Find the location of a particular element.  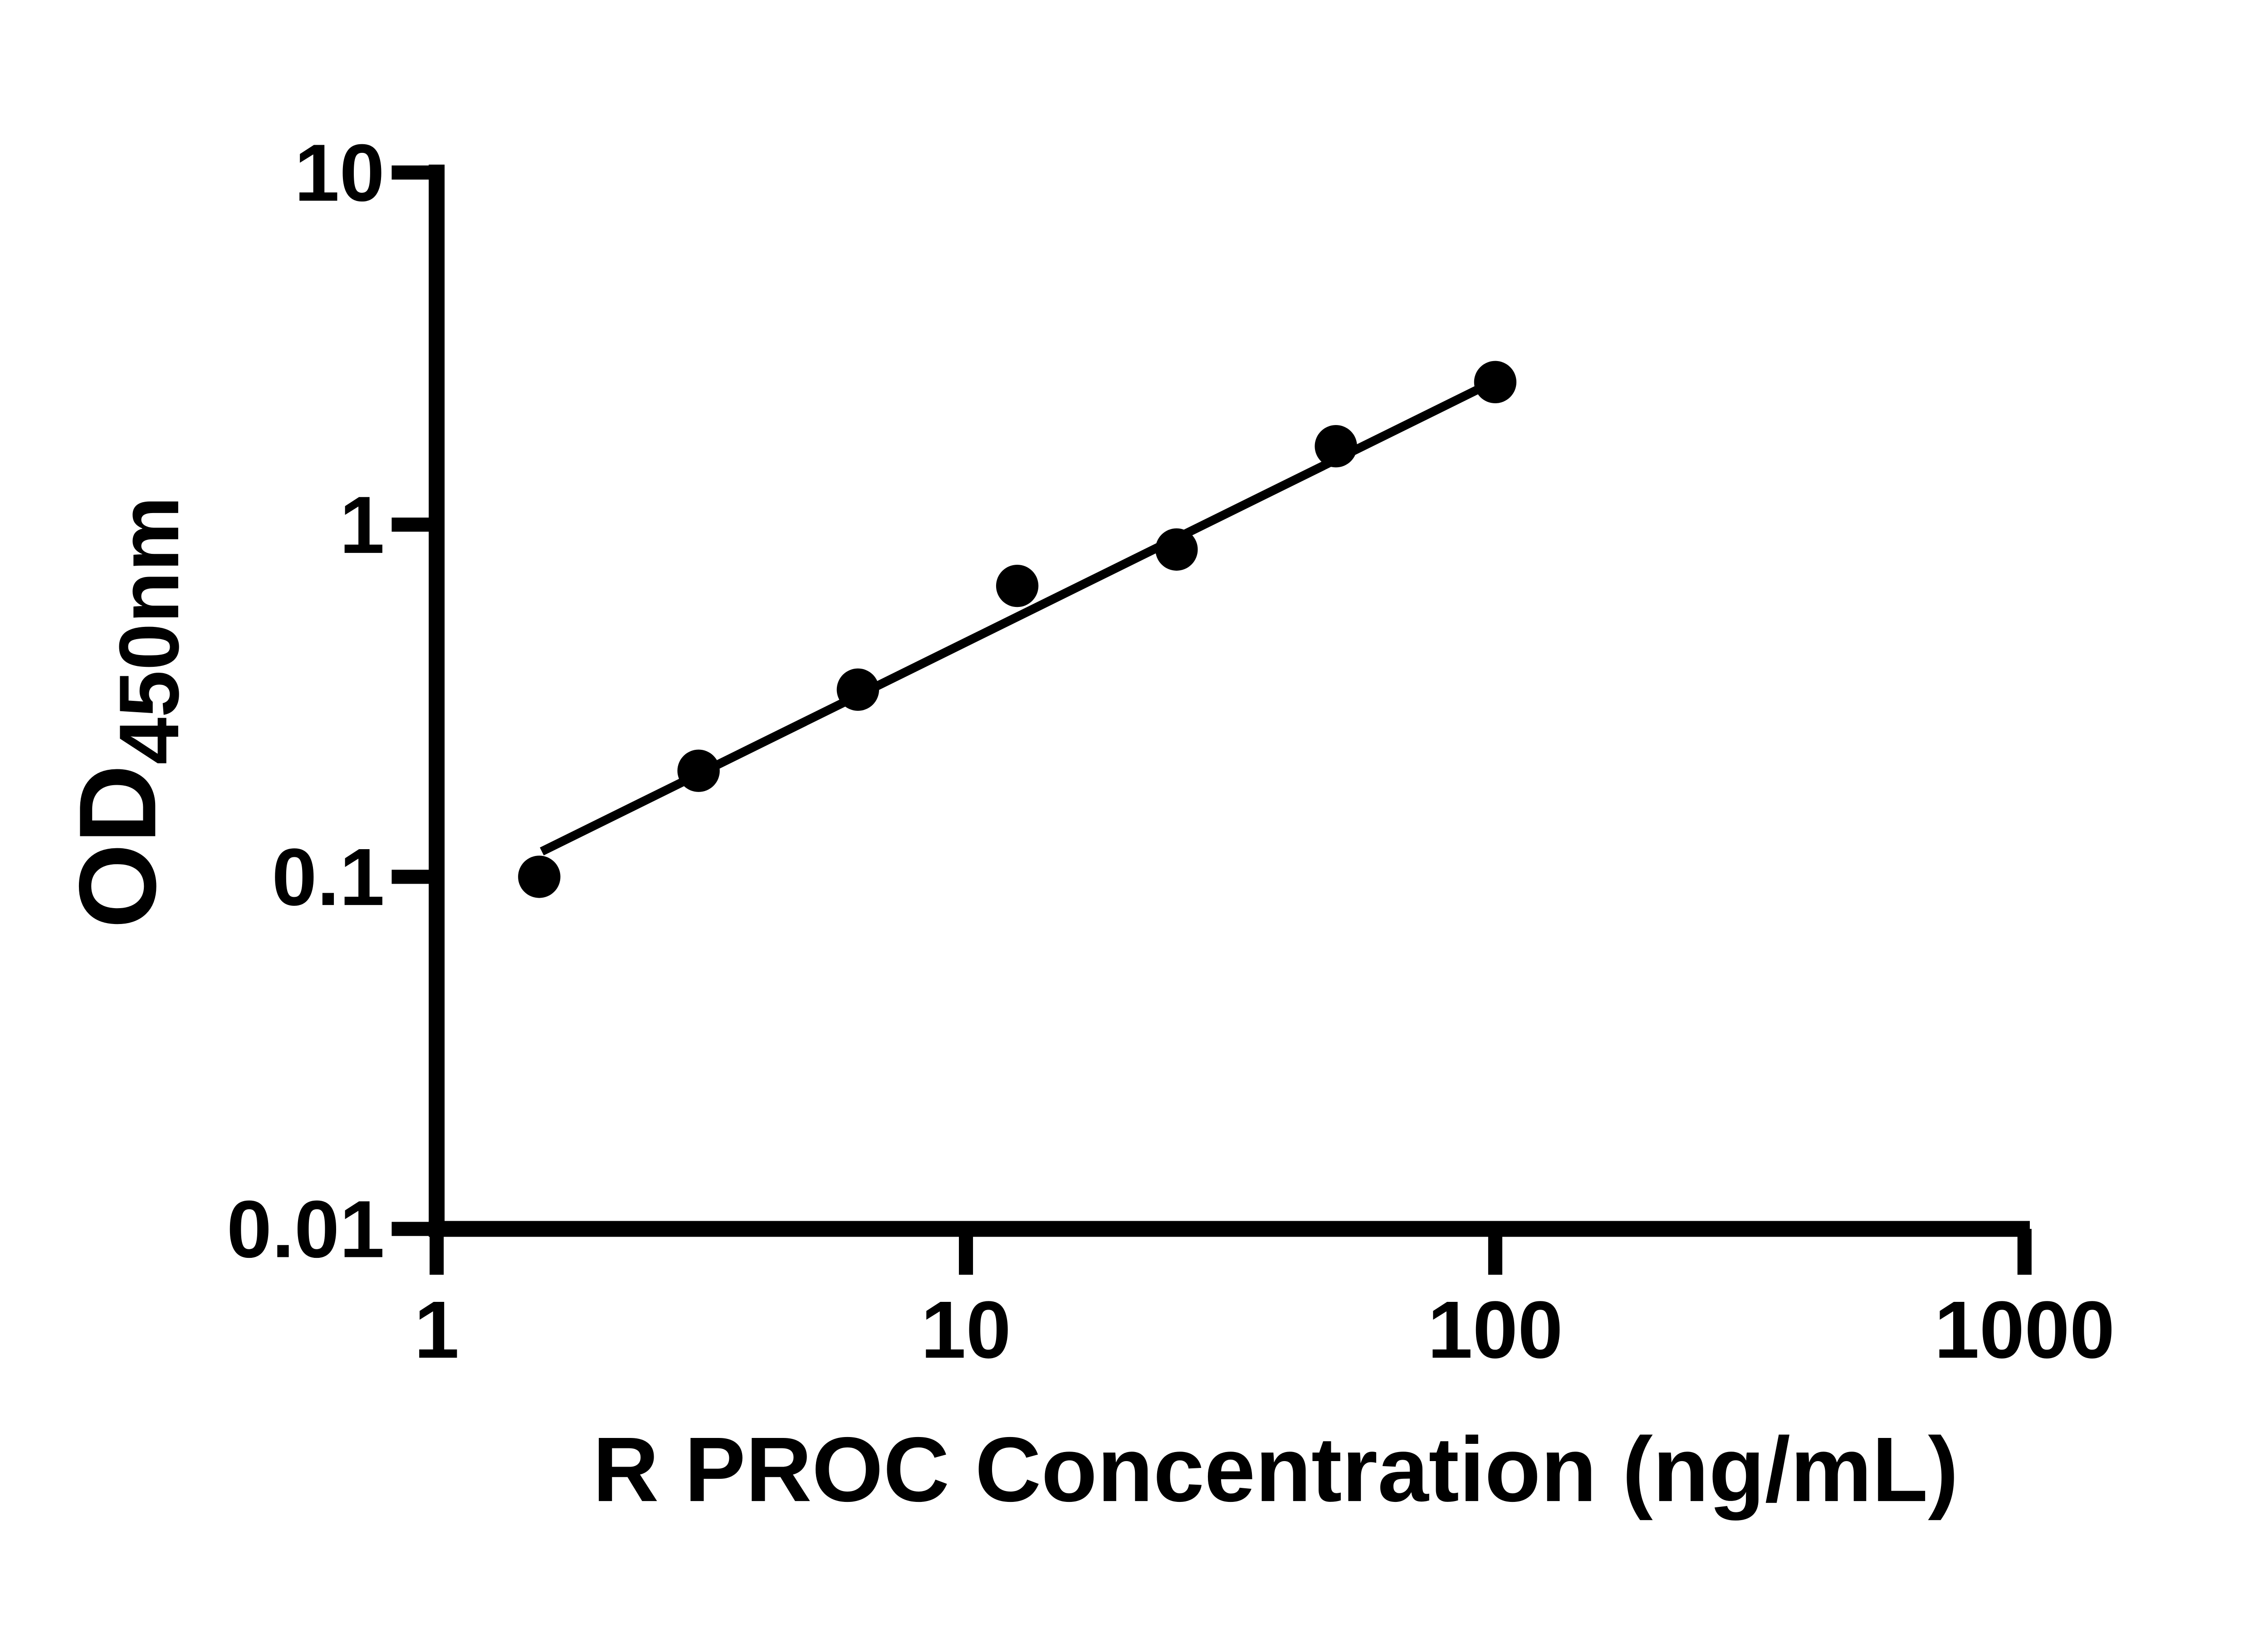

y-axis-title-sub: 450nm is located at coordinates (149, 630).